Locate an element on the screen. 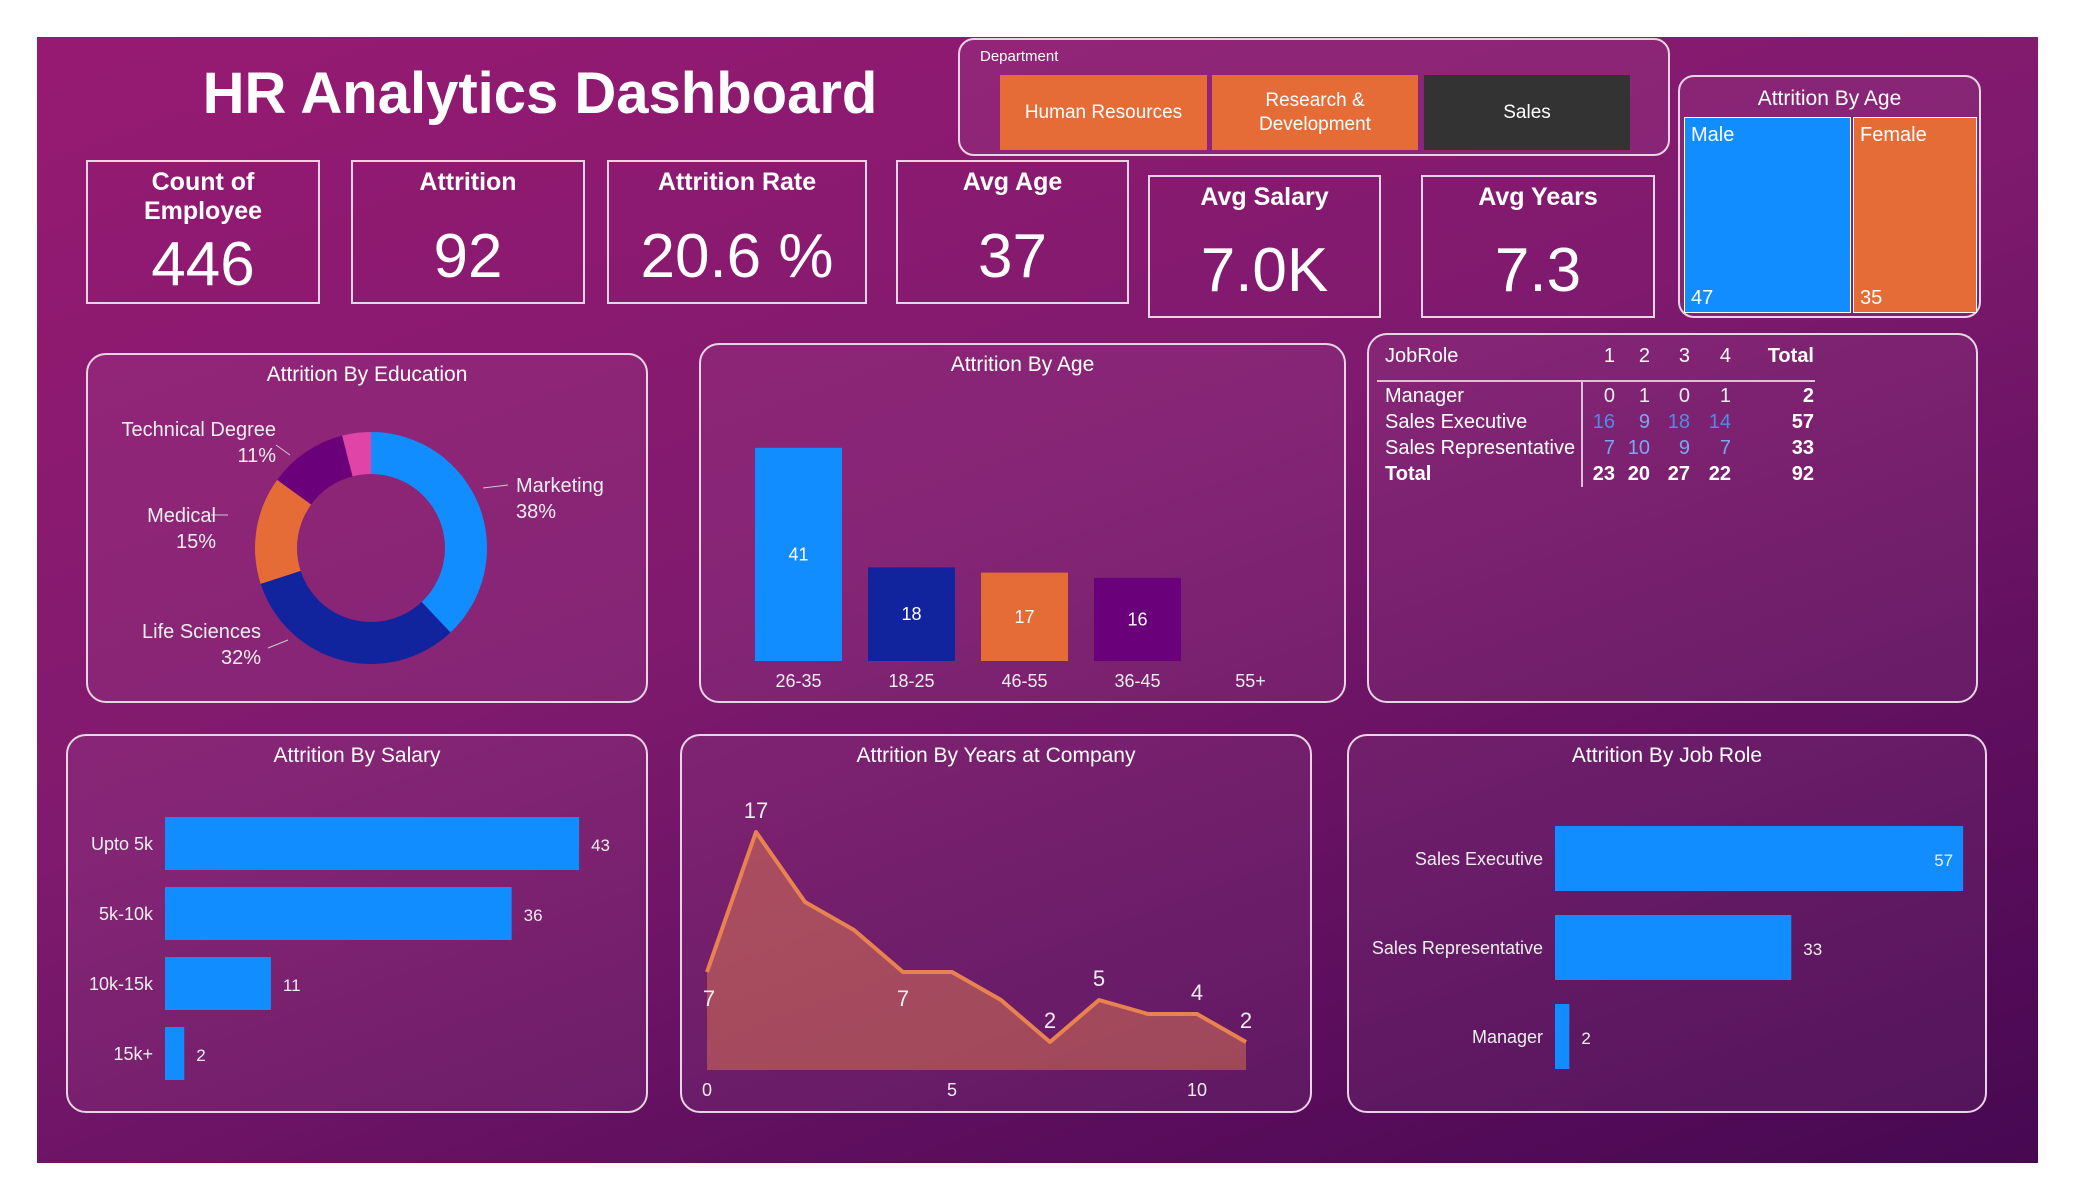 The height and width of the screenshot is (1200, 2075). gender-treemap-card: Attrition By Age Male 47 Female 35 is located at coordinates (1829, 196).